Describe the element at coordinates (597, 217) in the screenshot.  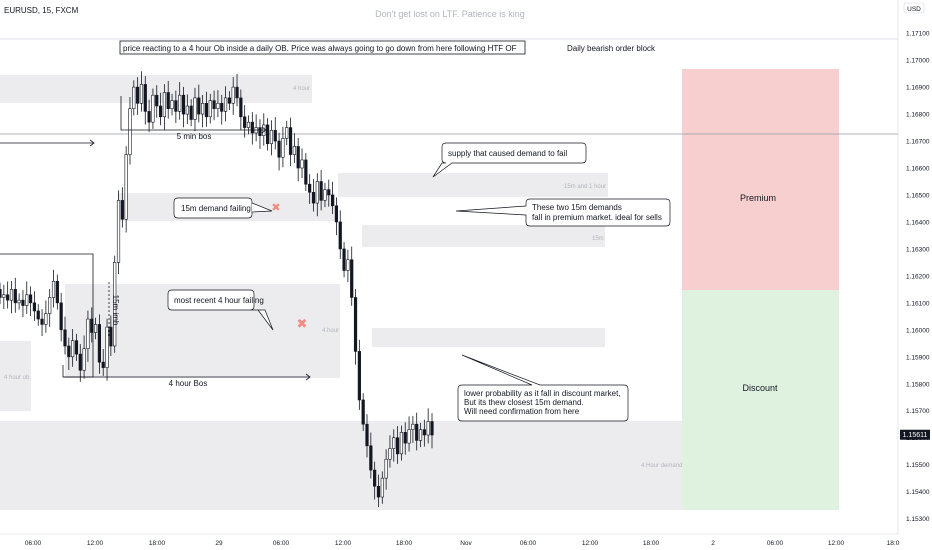
I see `callout-two-demands-line2: fall in premium market. ideal for sells` at that location.